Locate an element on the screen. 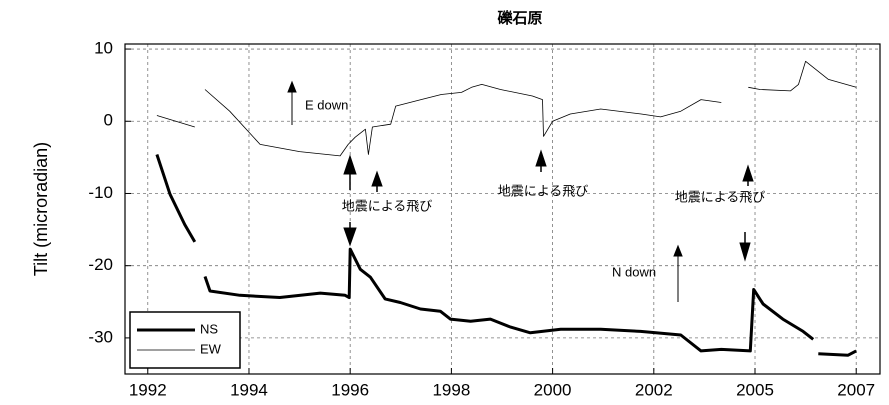 This screenshot has width=889, height=405. x-tick-label: 2002 is located at coordinates (654, 389).